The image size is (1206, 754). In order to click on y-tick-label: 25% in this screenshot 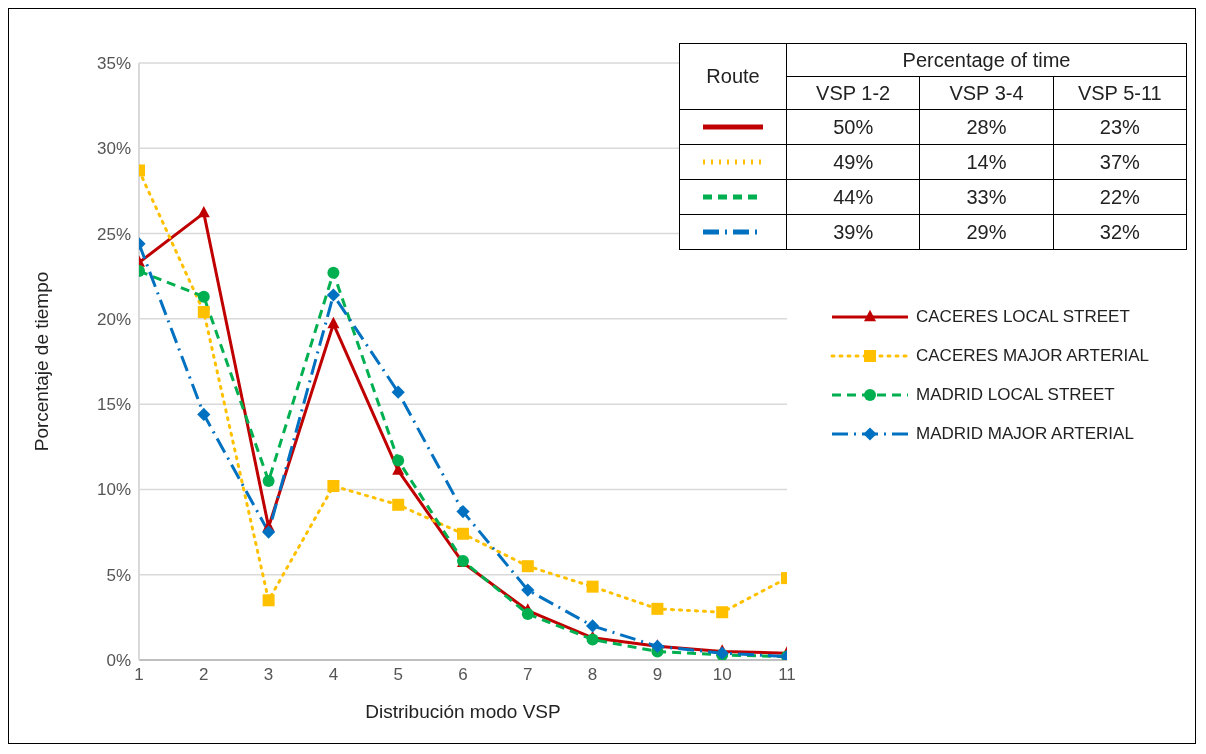, I will do `click(113, 234)`.